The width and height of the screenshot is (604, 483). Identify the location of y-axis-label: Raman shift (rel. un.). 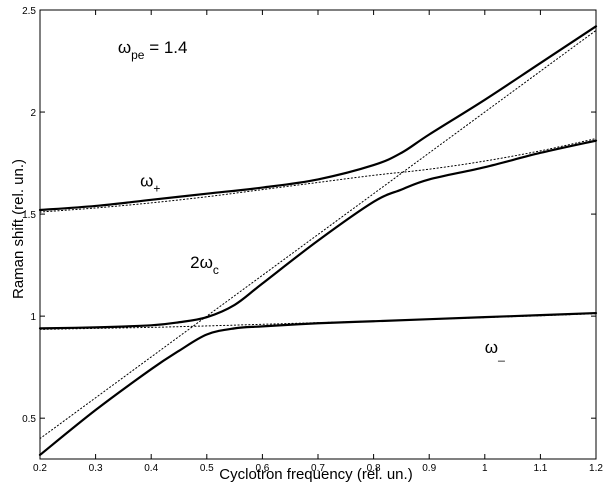
(18, 229).